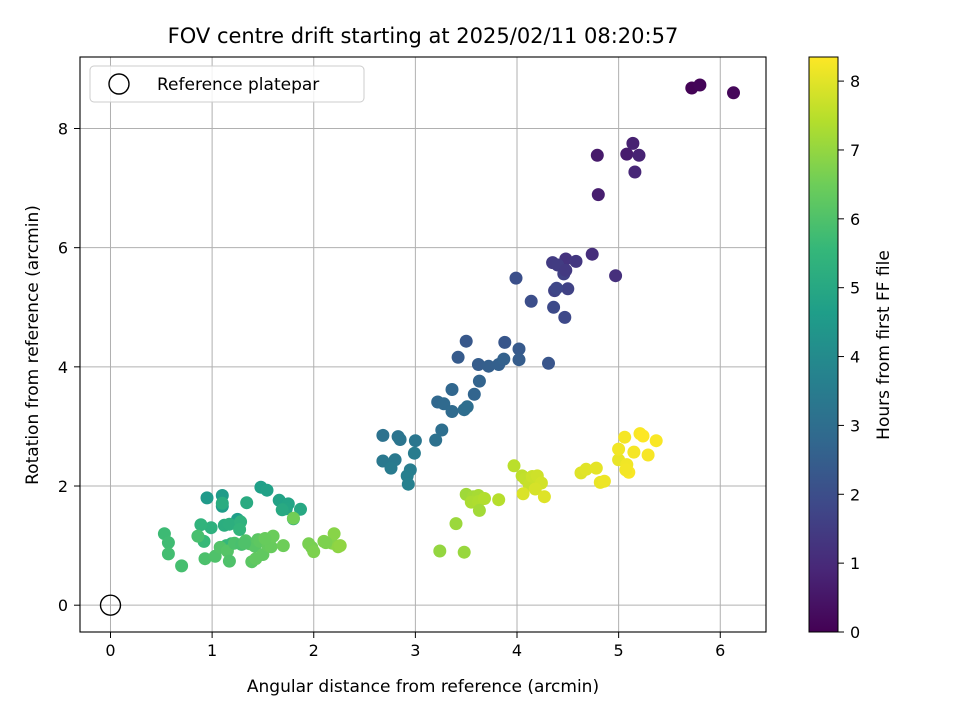 Image resolution: width=960 pixels, height=720 pixels. I want to click on legend: Reference platepar, so click(227, 84).